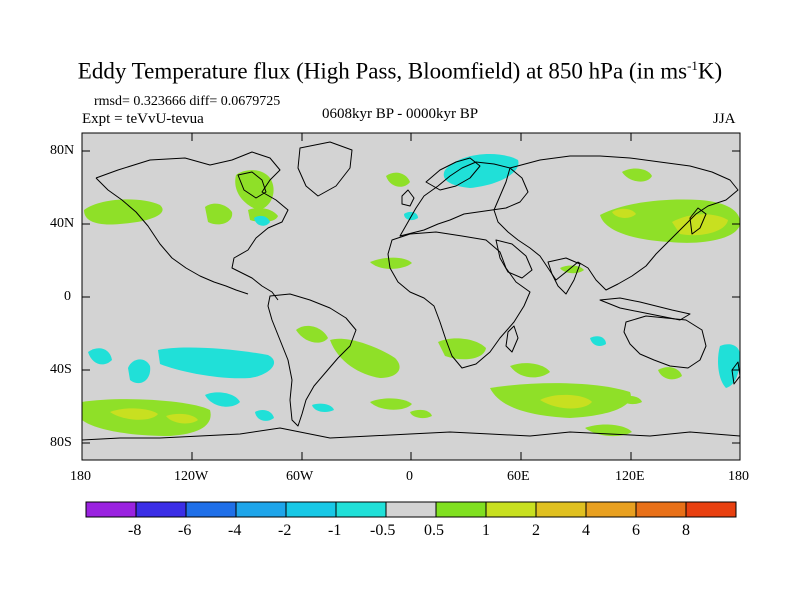 This screenshot has height=600, width=800. I want to click on colorbar-label: 0.5, so click(434, 530).